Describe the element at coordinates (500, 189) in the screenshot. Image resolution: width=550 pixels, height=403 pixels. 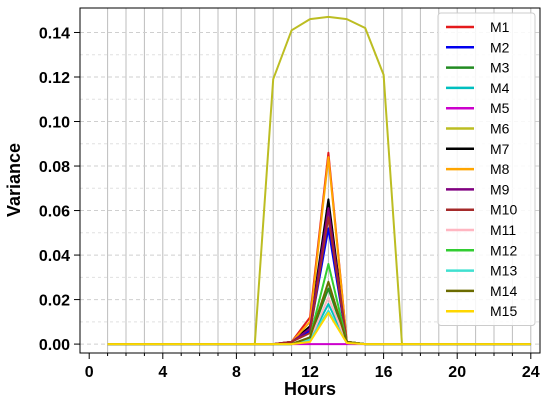
I see `legend-label: M9` at that location.